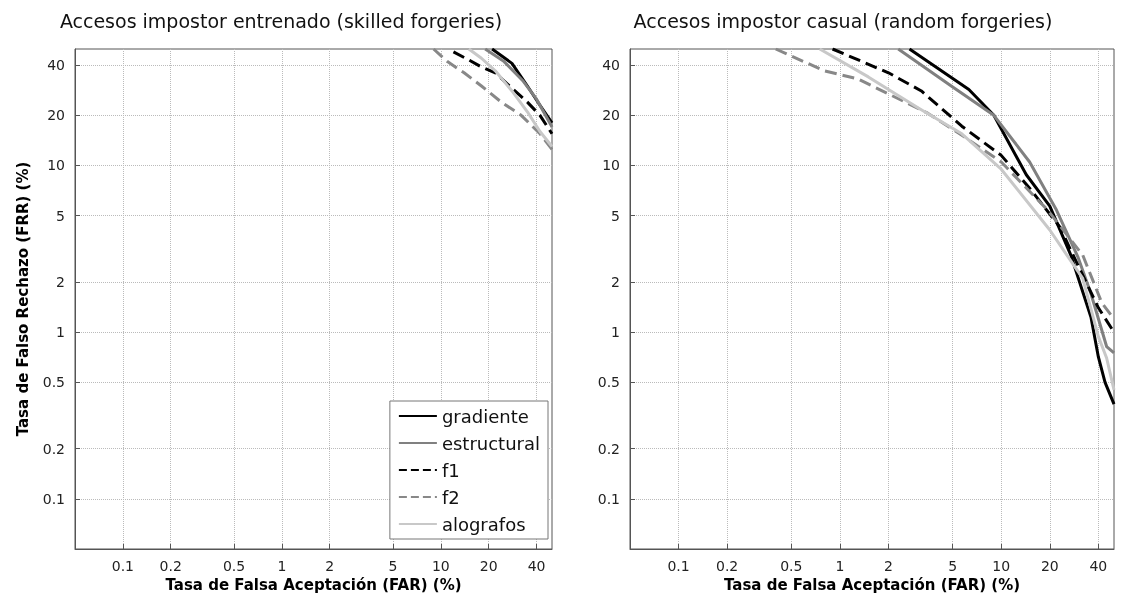 This screenshot has height=607, width=1124. Describe the element at coordinates (281, 20) in the screenshot. I see `chart-title: Accesos impostor entrenado (skilled forgeries)` at that location.